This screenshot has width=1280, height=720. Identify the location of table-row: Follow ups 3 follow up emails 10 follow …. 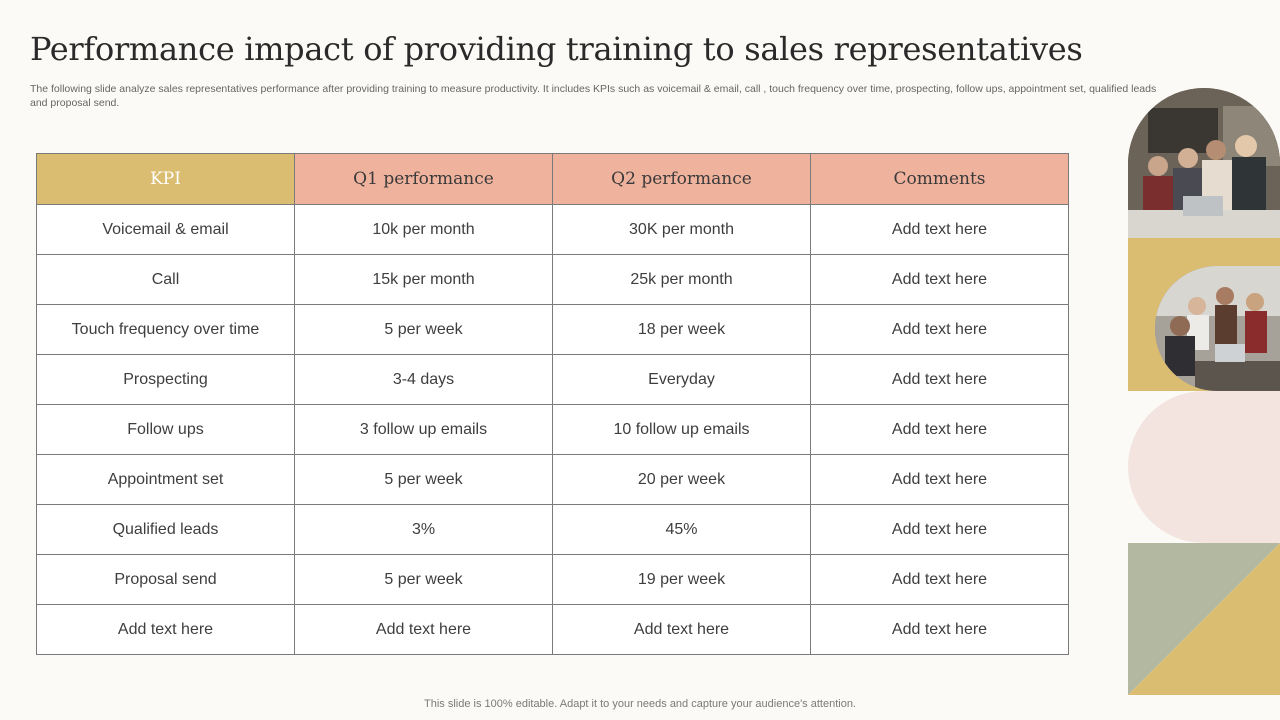
(552, 429).